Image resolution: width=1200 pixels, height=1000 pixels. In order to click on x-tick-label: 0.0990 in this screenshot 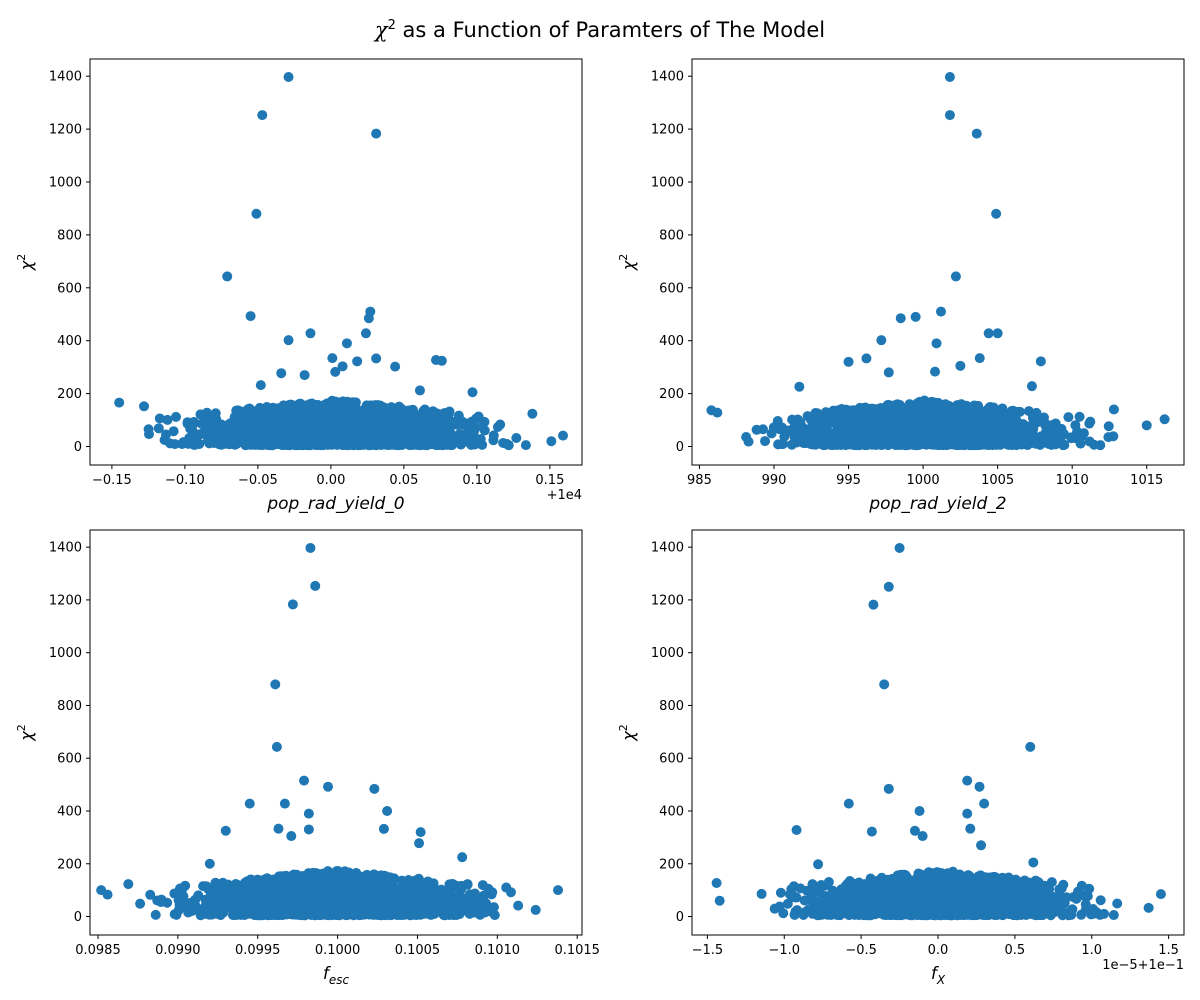, I will do `click(178, 950)`.